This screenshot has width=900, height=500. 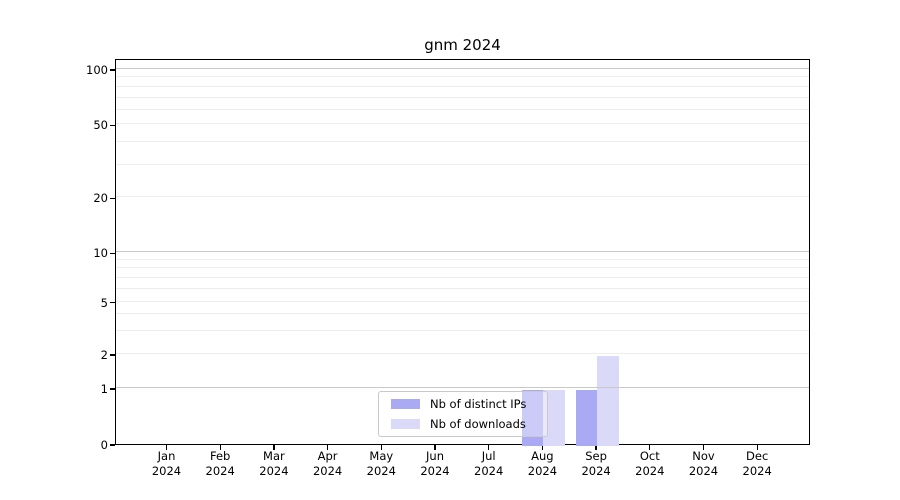 What do you see at coordinates (220, 456) in the screenshot?
I see `x-tick-month: Feb` at bounding box center [220, 456].